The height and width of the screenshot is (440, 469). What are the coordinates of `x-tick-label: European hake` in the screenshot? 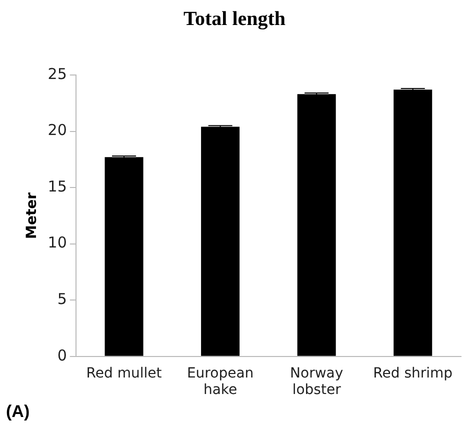 It's located at (220, 381).